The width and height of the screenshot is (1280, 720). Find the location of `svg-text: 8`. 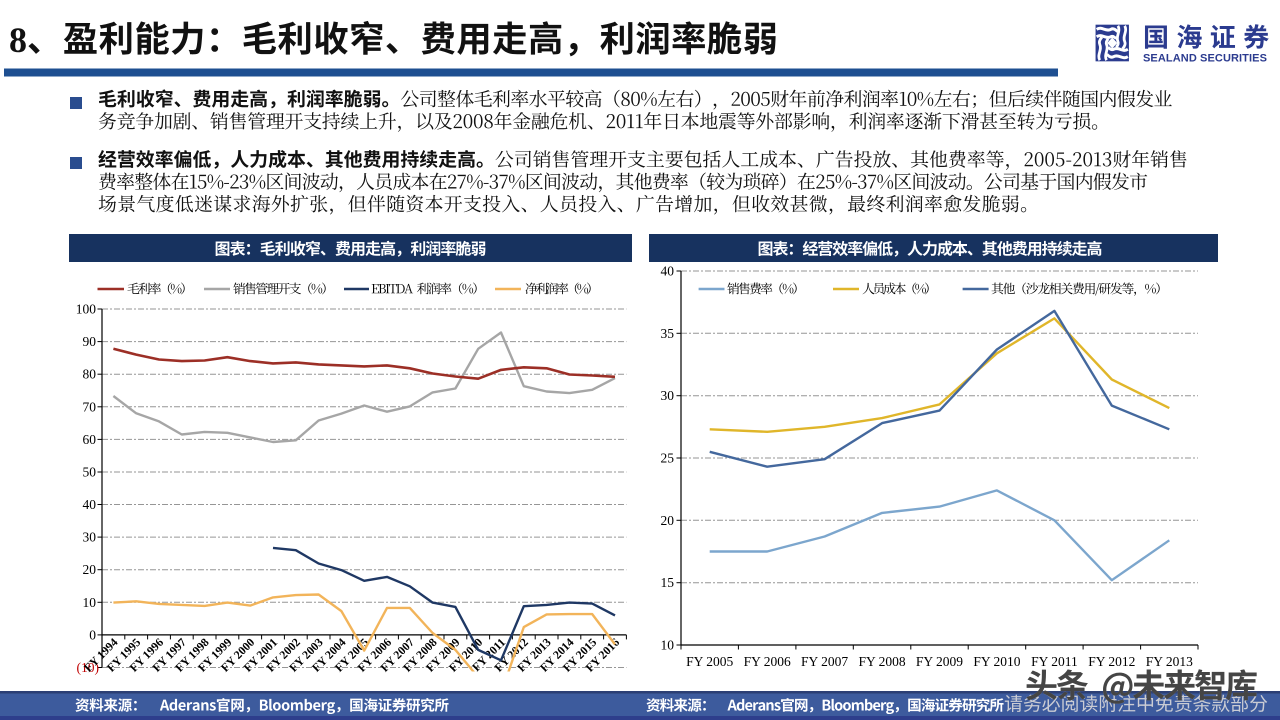

svg-text: 8 is located at coordinates (18, 40).